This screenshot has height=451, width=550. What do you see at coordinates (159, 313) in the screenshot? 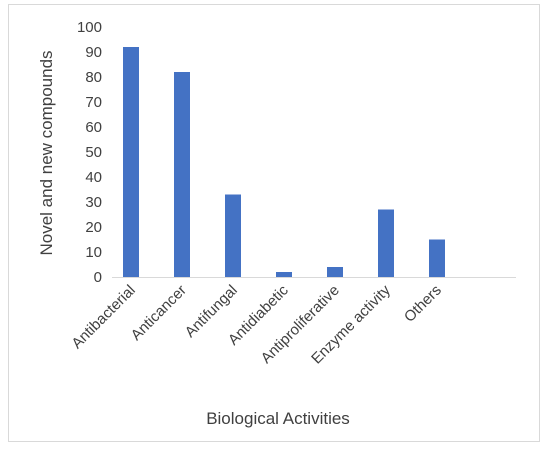
I see `x-tick-label: Anticancer` at bounding box center [159, 313].